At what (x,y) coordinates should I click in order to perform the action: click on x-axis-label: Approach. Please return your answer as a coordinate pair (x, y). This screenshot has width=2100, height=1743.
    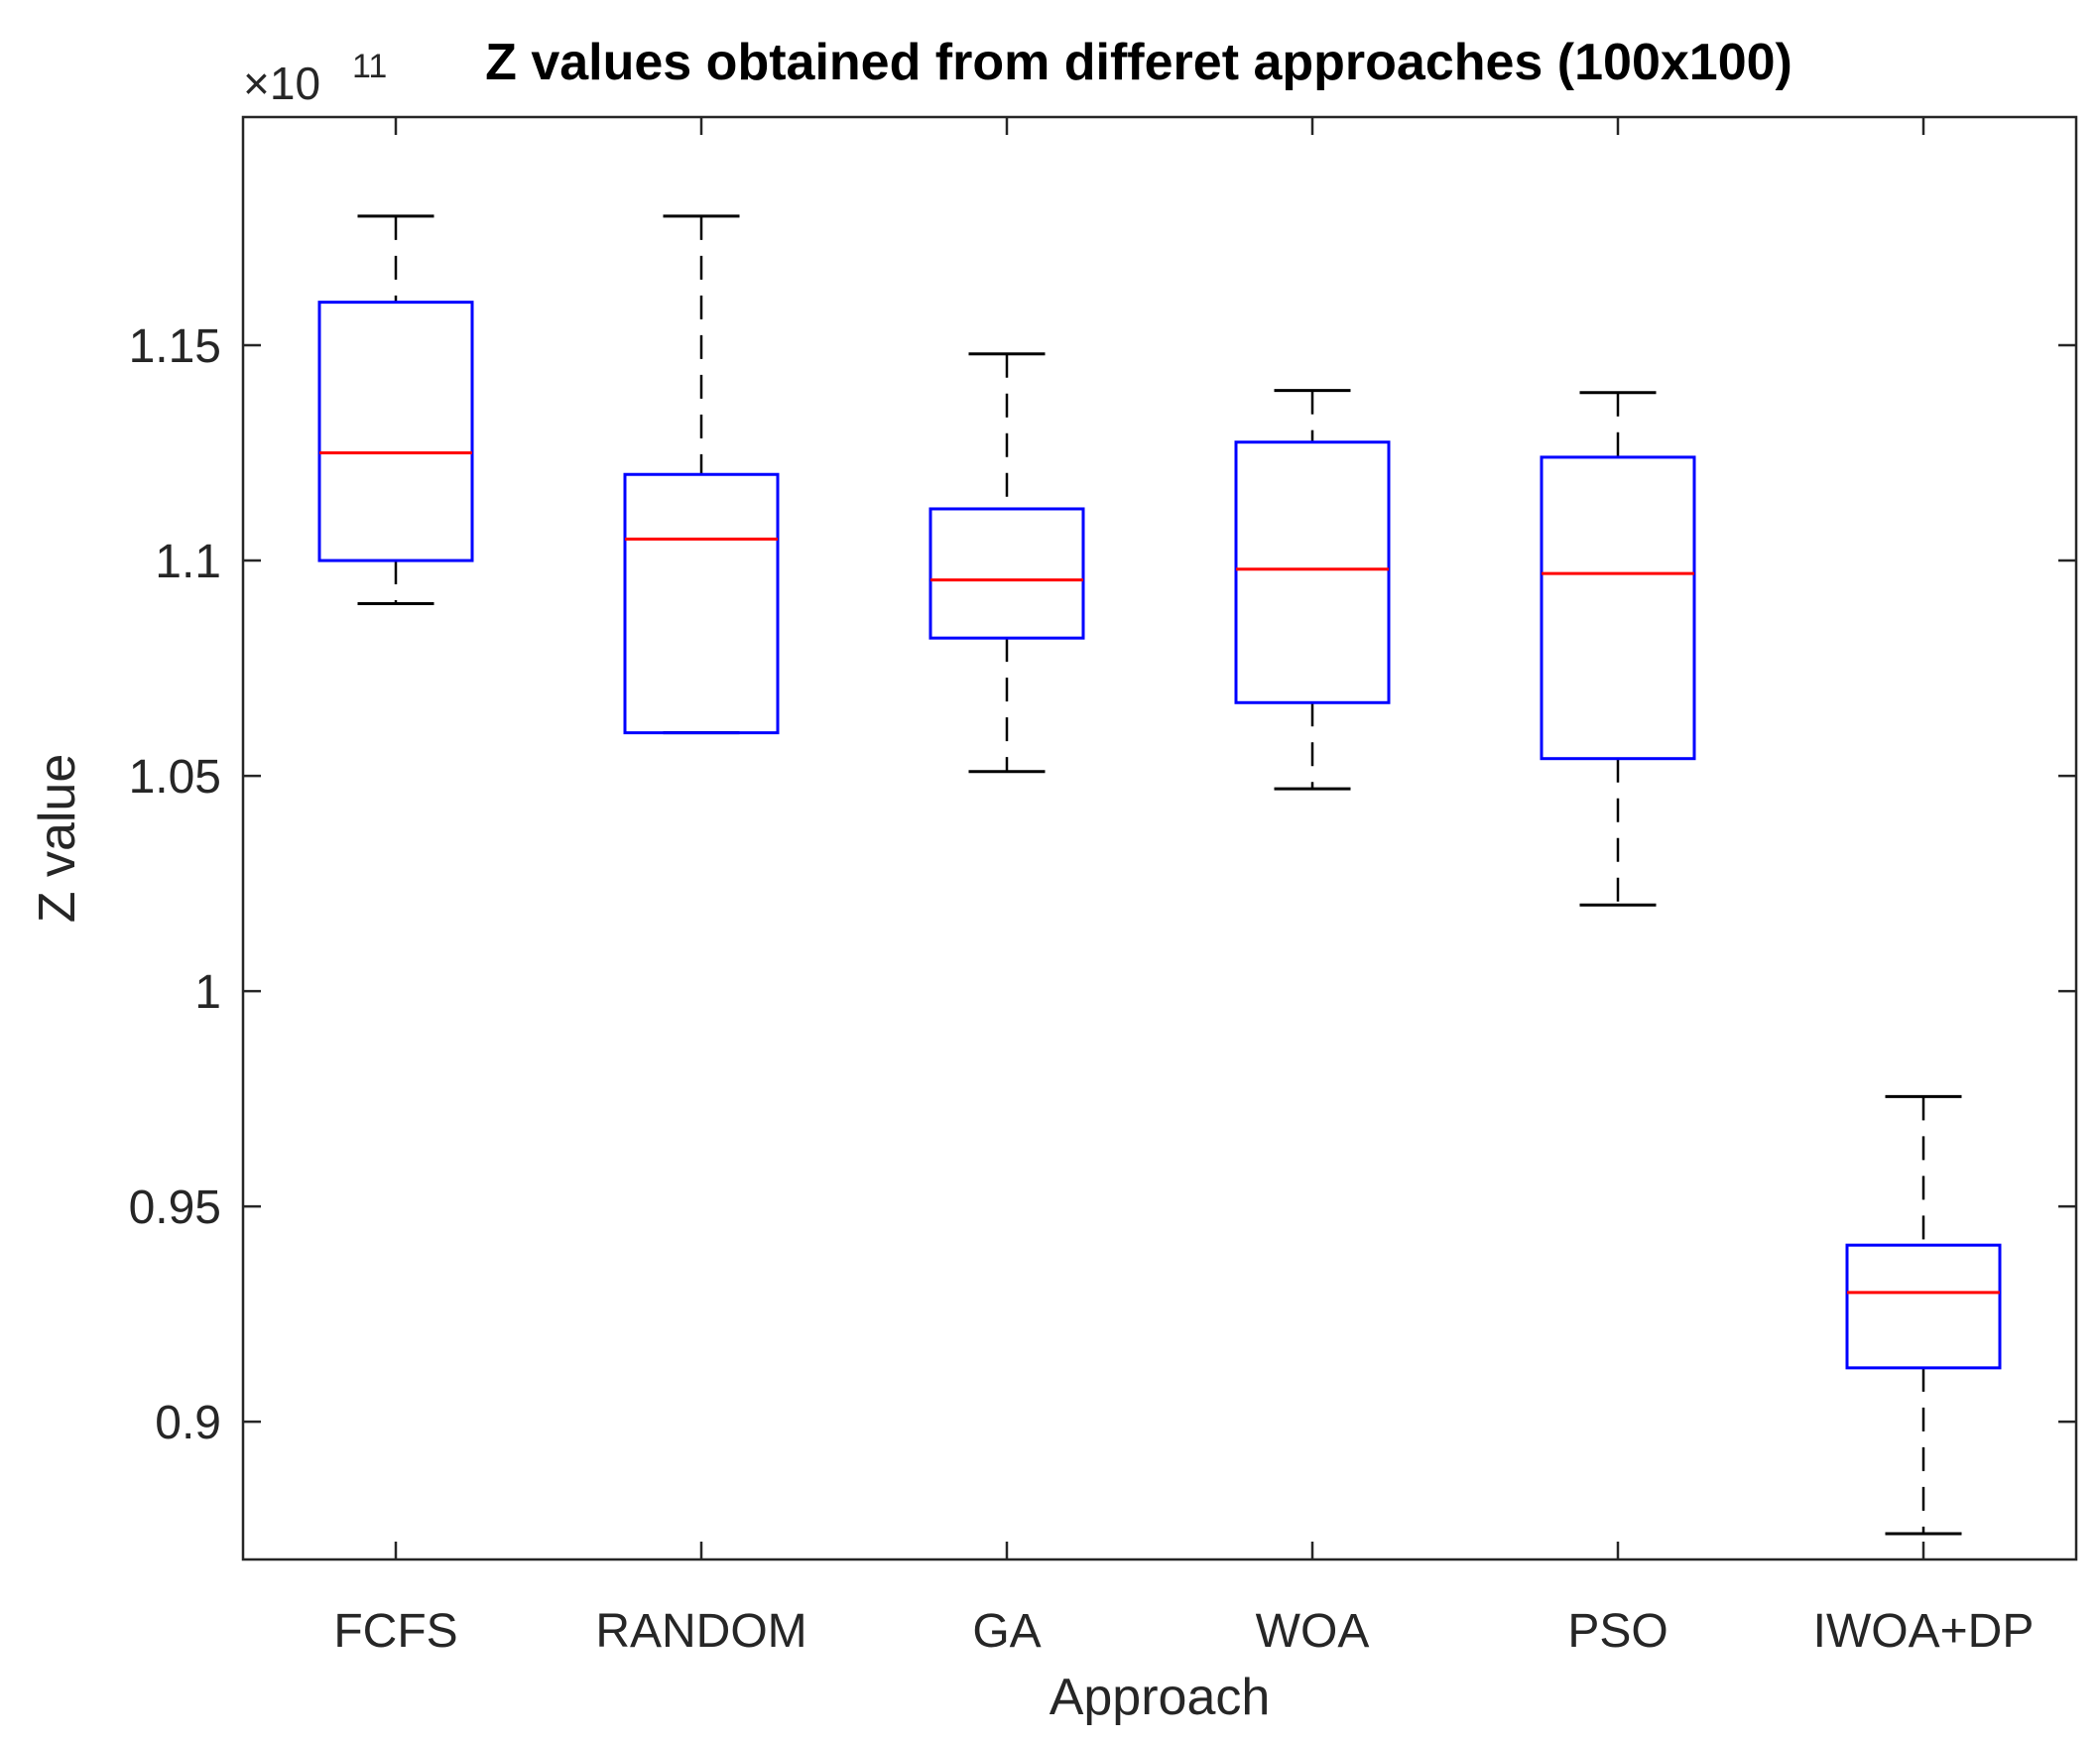
    Looking at the image, I should click on (1160, 1697).